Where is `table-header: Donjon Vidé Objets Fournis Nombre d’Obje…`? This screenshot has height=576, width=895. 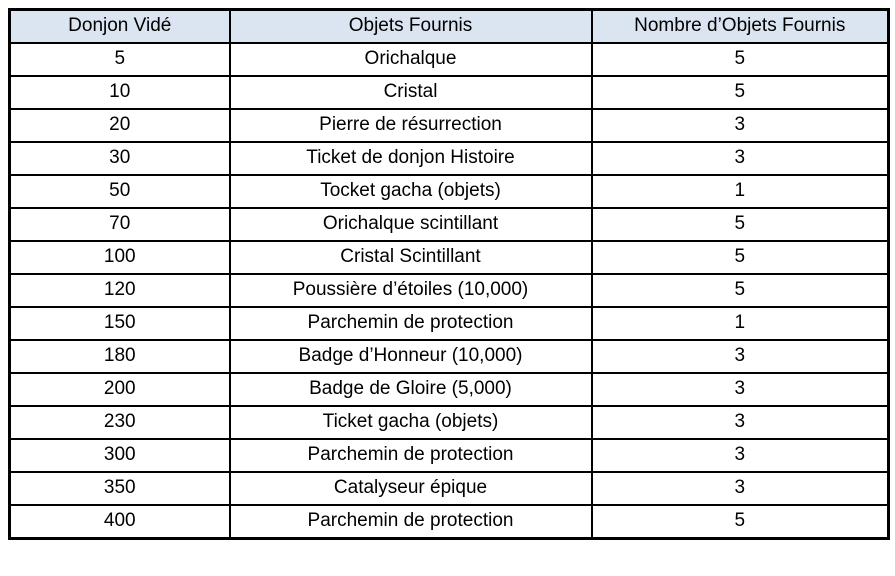
table-header: Donjon Vidé Objets Fournis Nombre d’Obje… is located at coordinates (449, 26).